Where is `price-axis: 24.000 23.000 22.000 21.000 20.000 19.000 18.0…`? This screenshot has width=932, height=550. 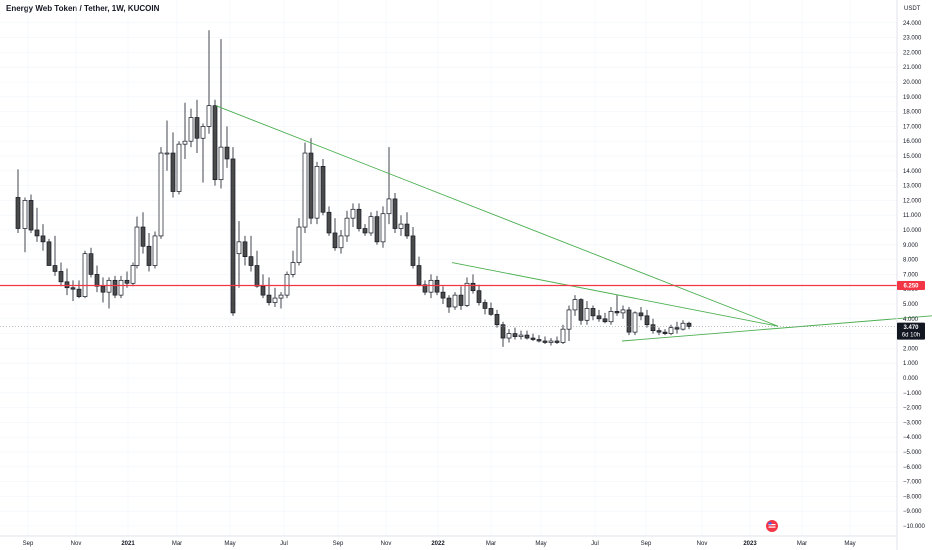 price-axis: 24.000 23.000 22.000 21.000 20.000 19.000 18.0… is located at coordinates (914, 275).